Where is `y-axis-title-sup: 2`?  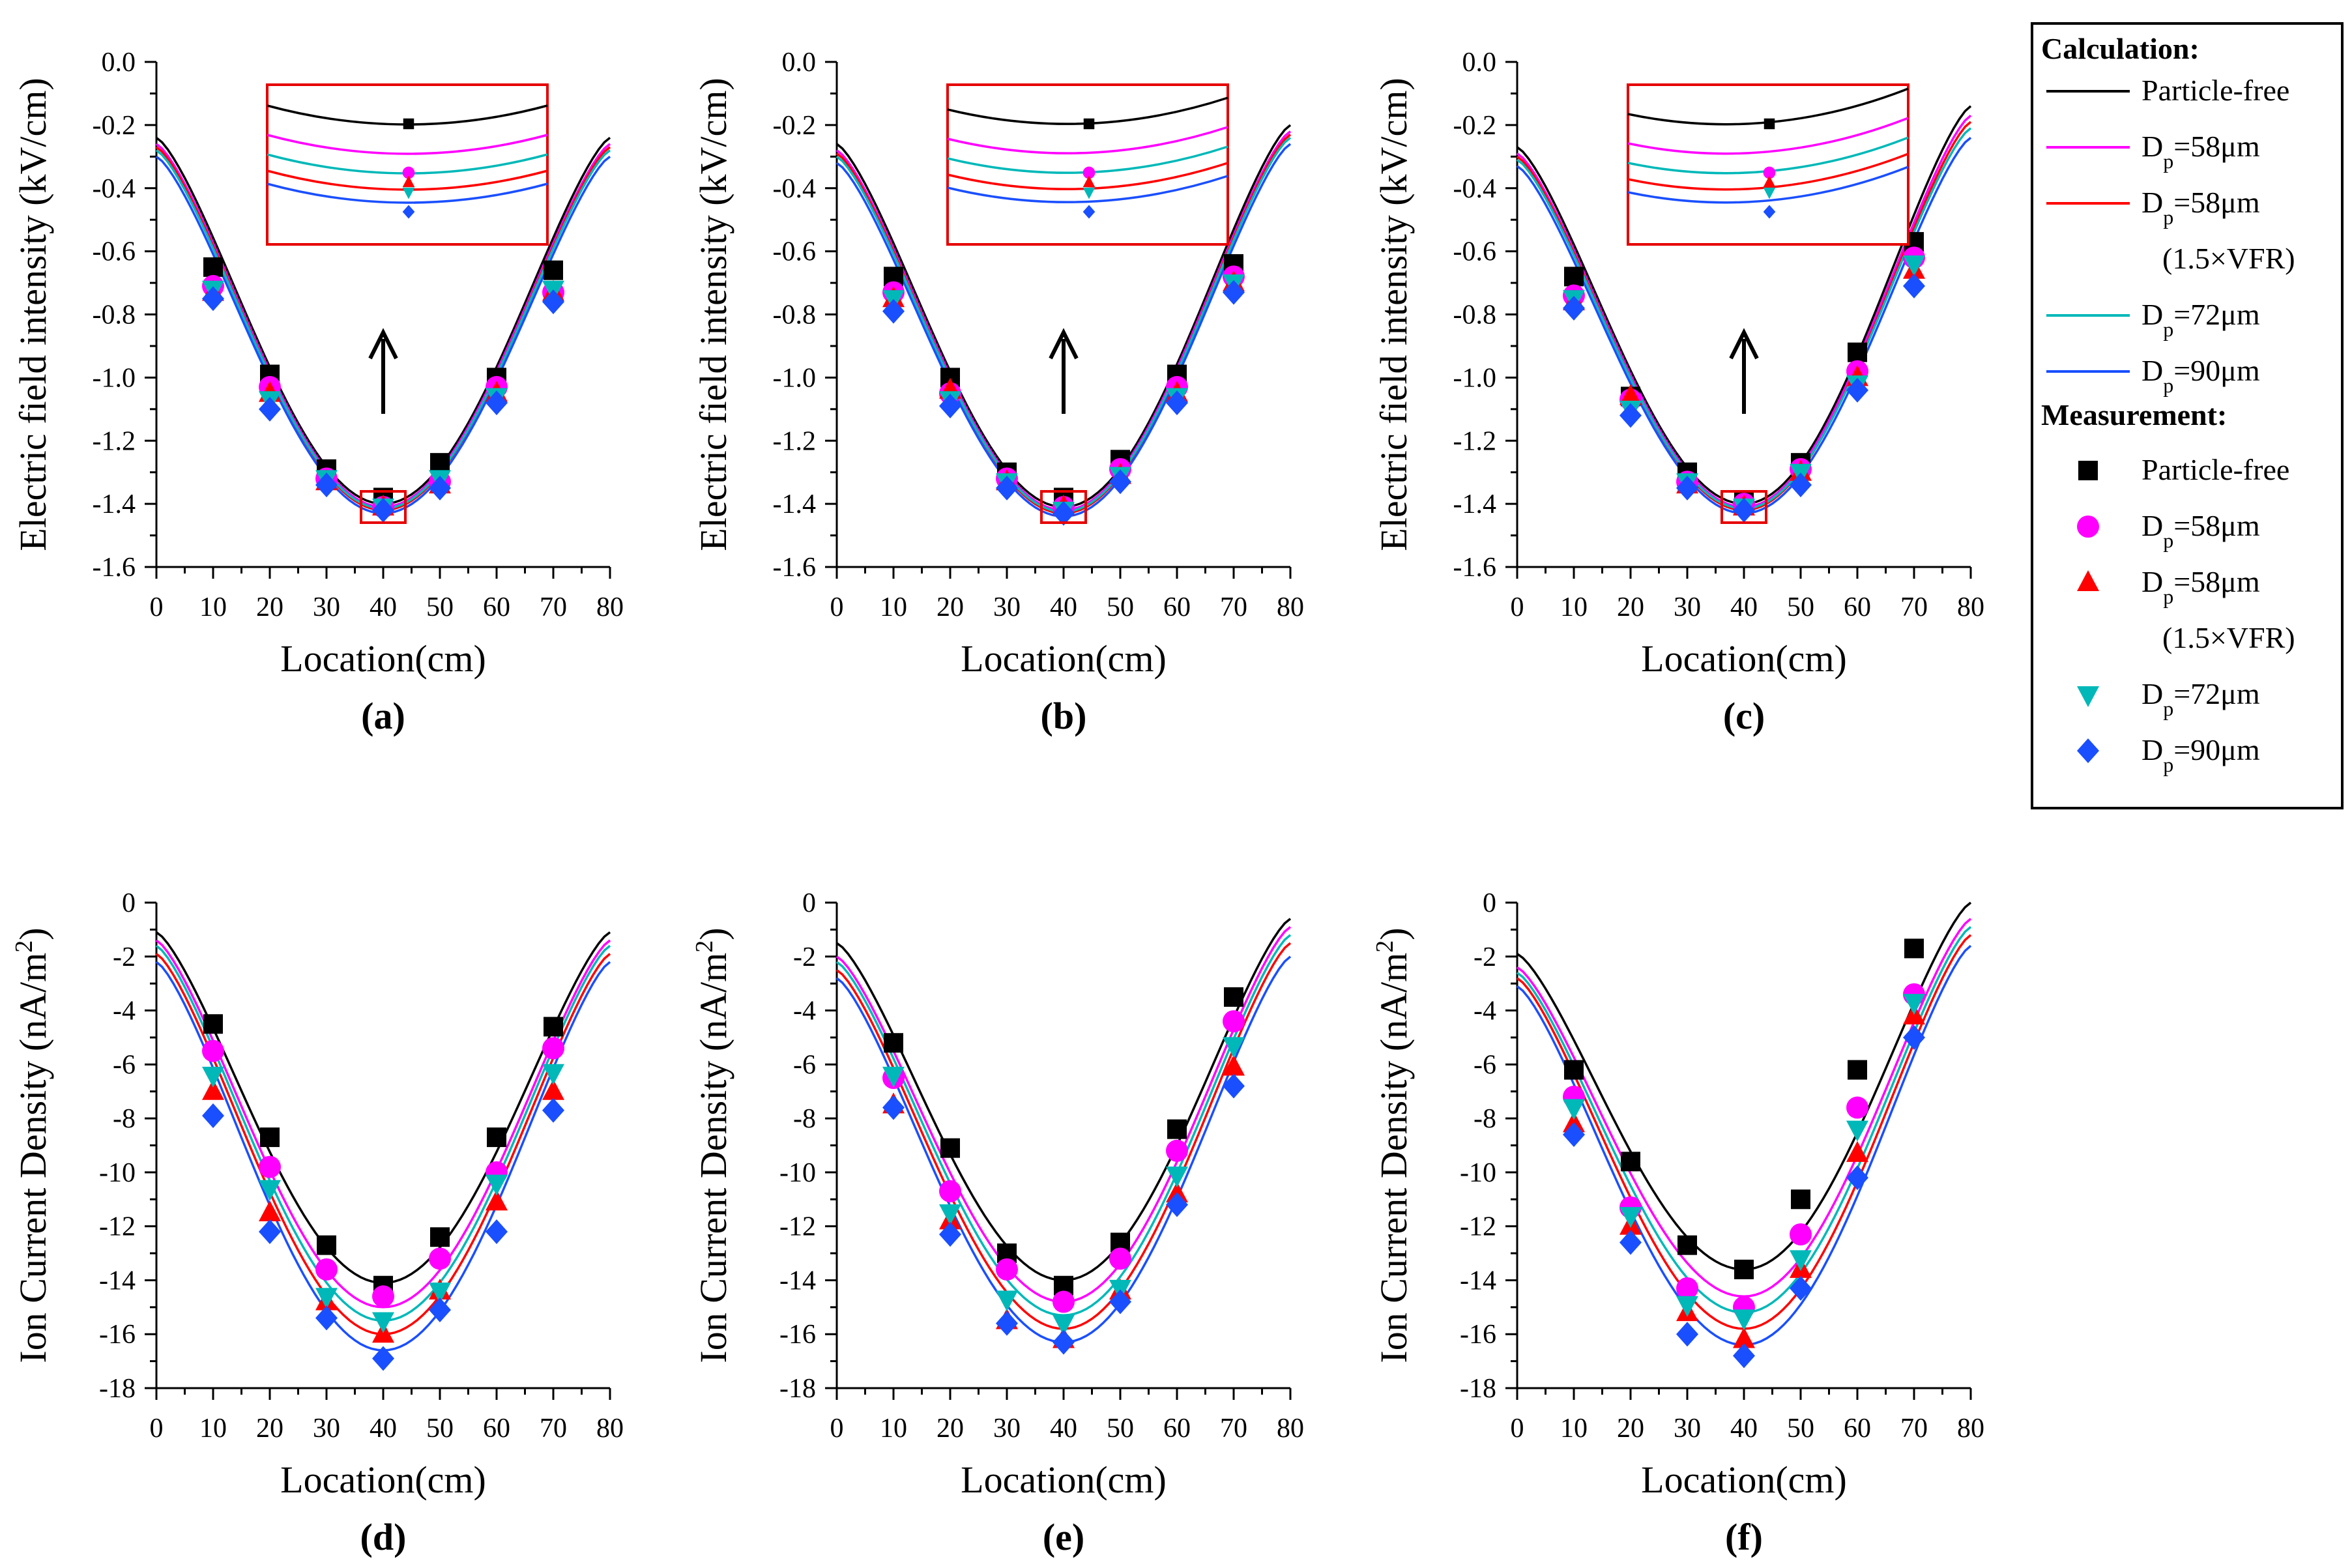
y-axis-title-sup: 2 is located at coordinates (1385, 946).